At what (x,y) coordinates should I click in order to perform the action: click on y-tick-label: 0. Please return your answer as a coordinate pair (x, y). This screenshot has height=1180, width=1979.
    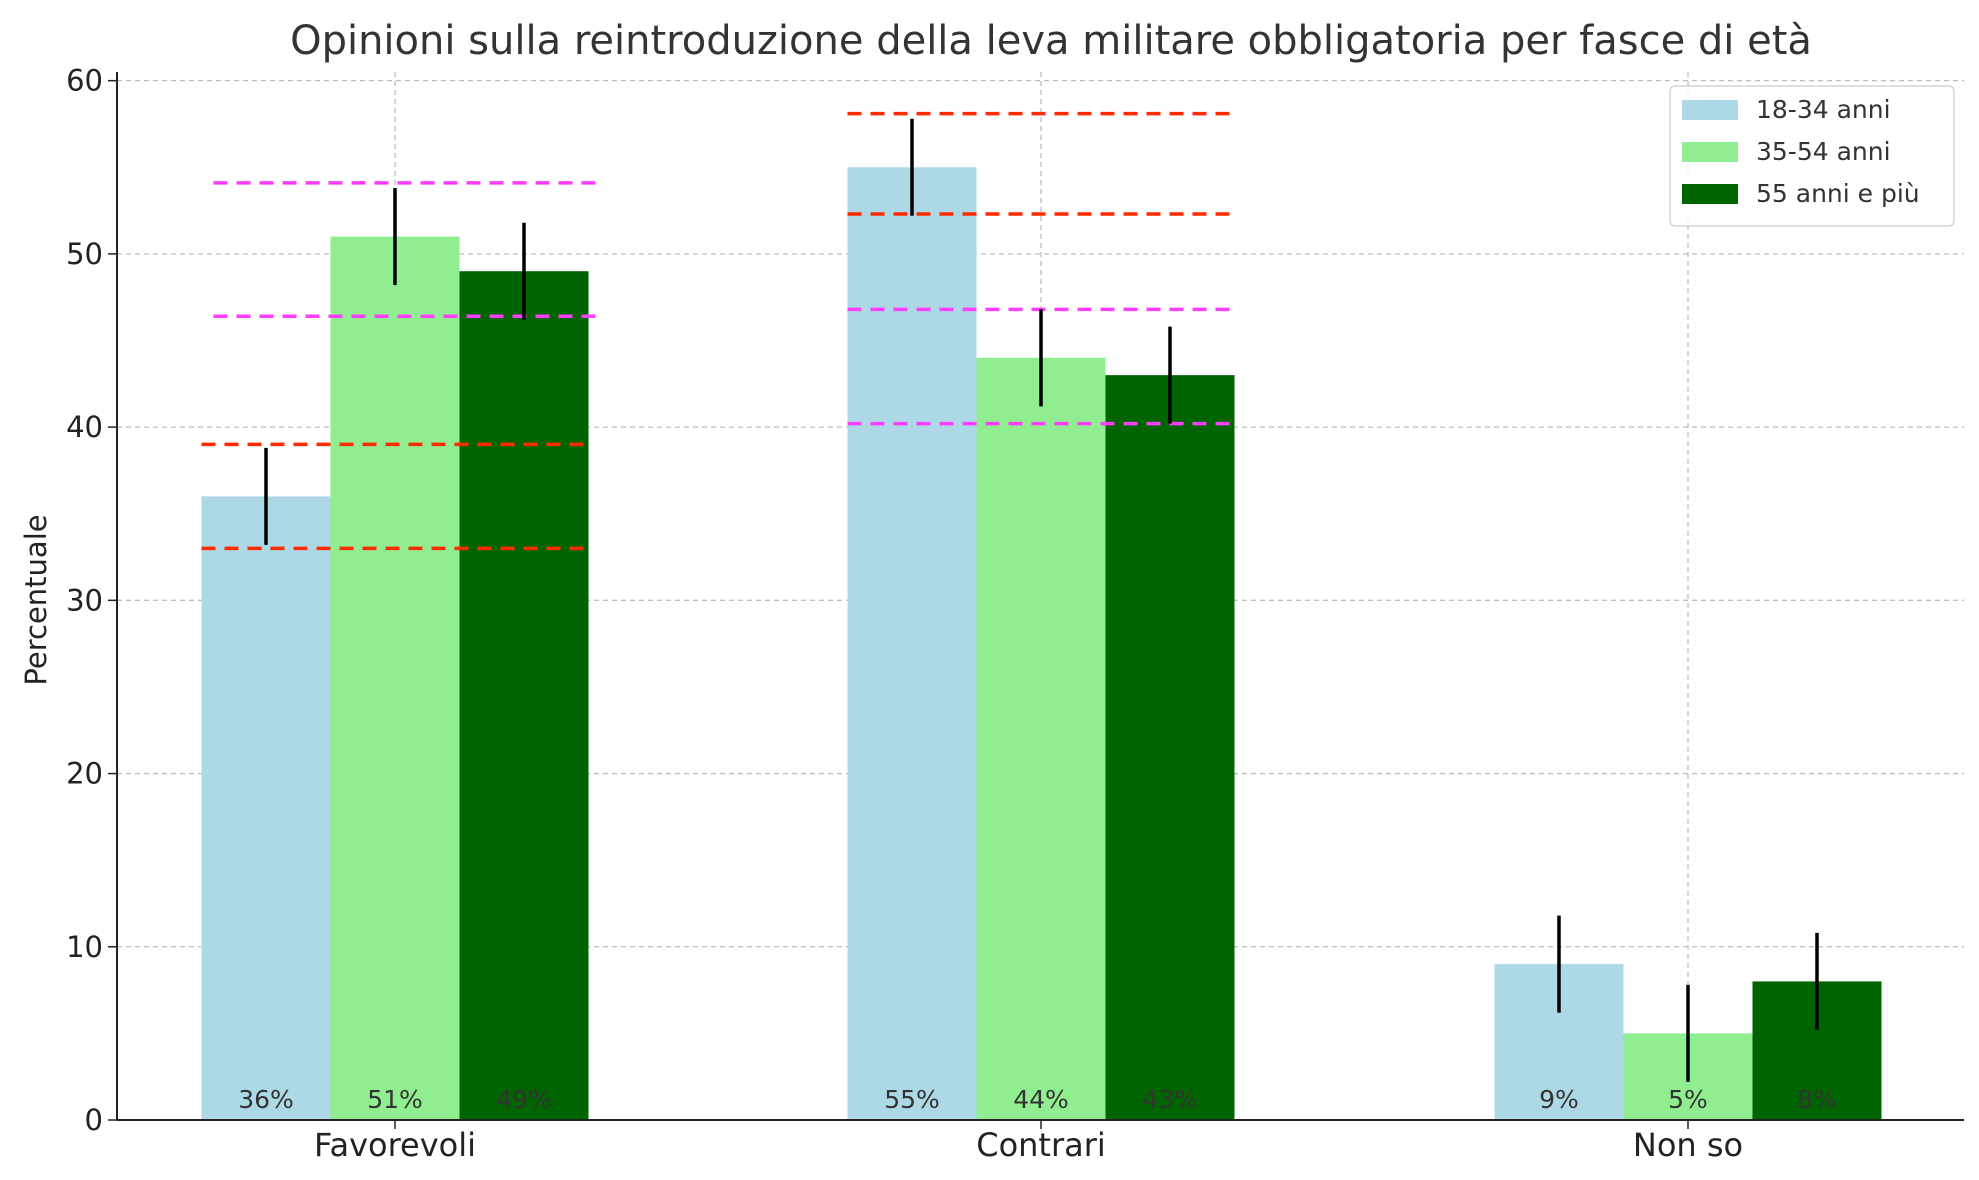
    Looking at the image, I should click on (94, 1120).